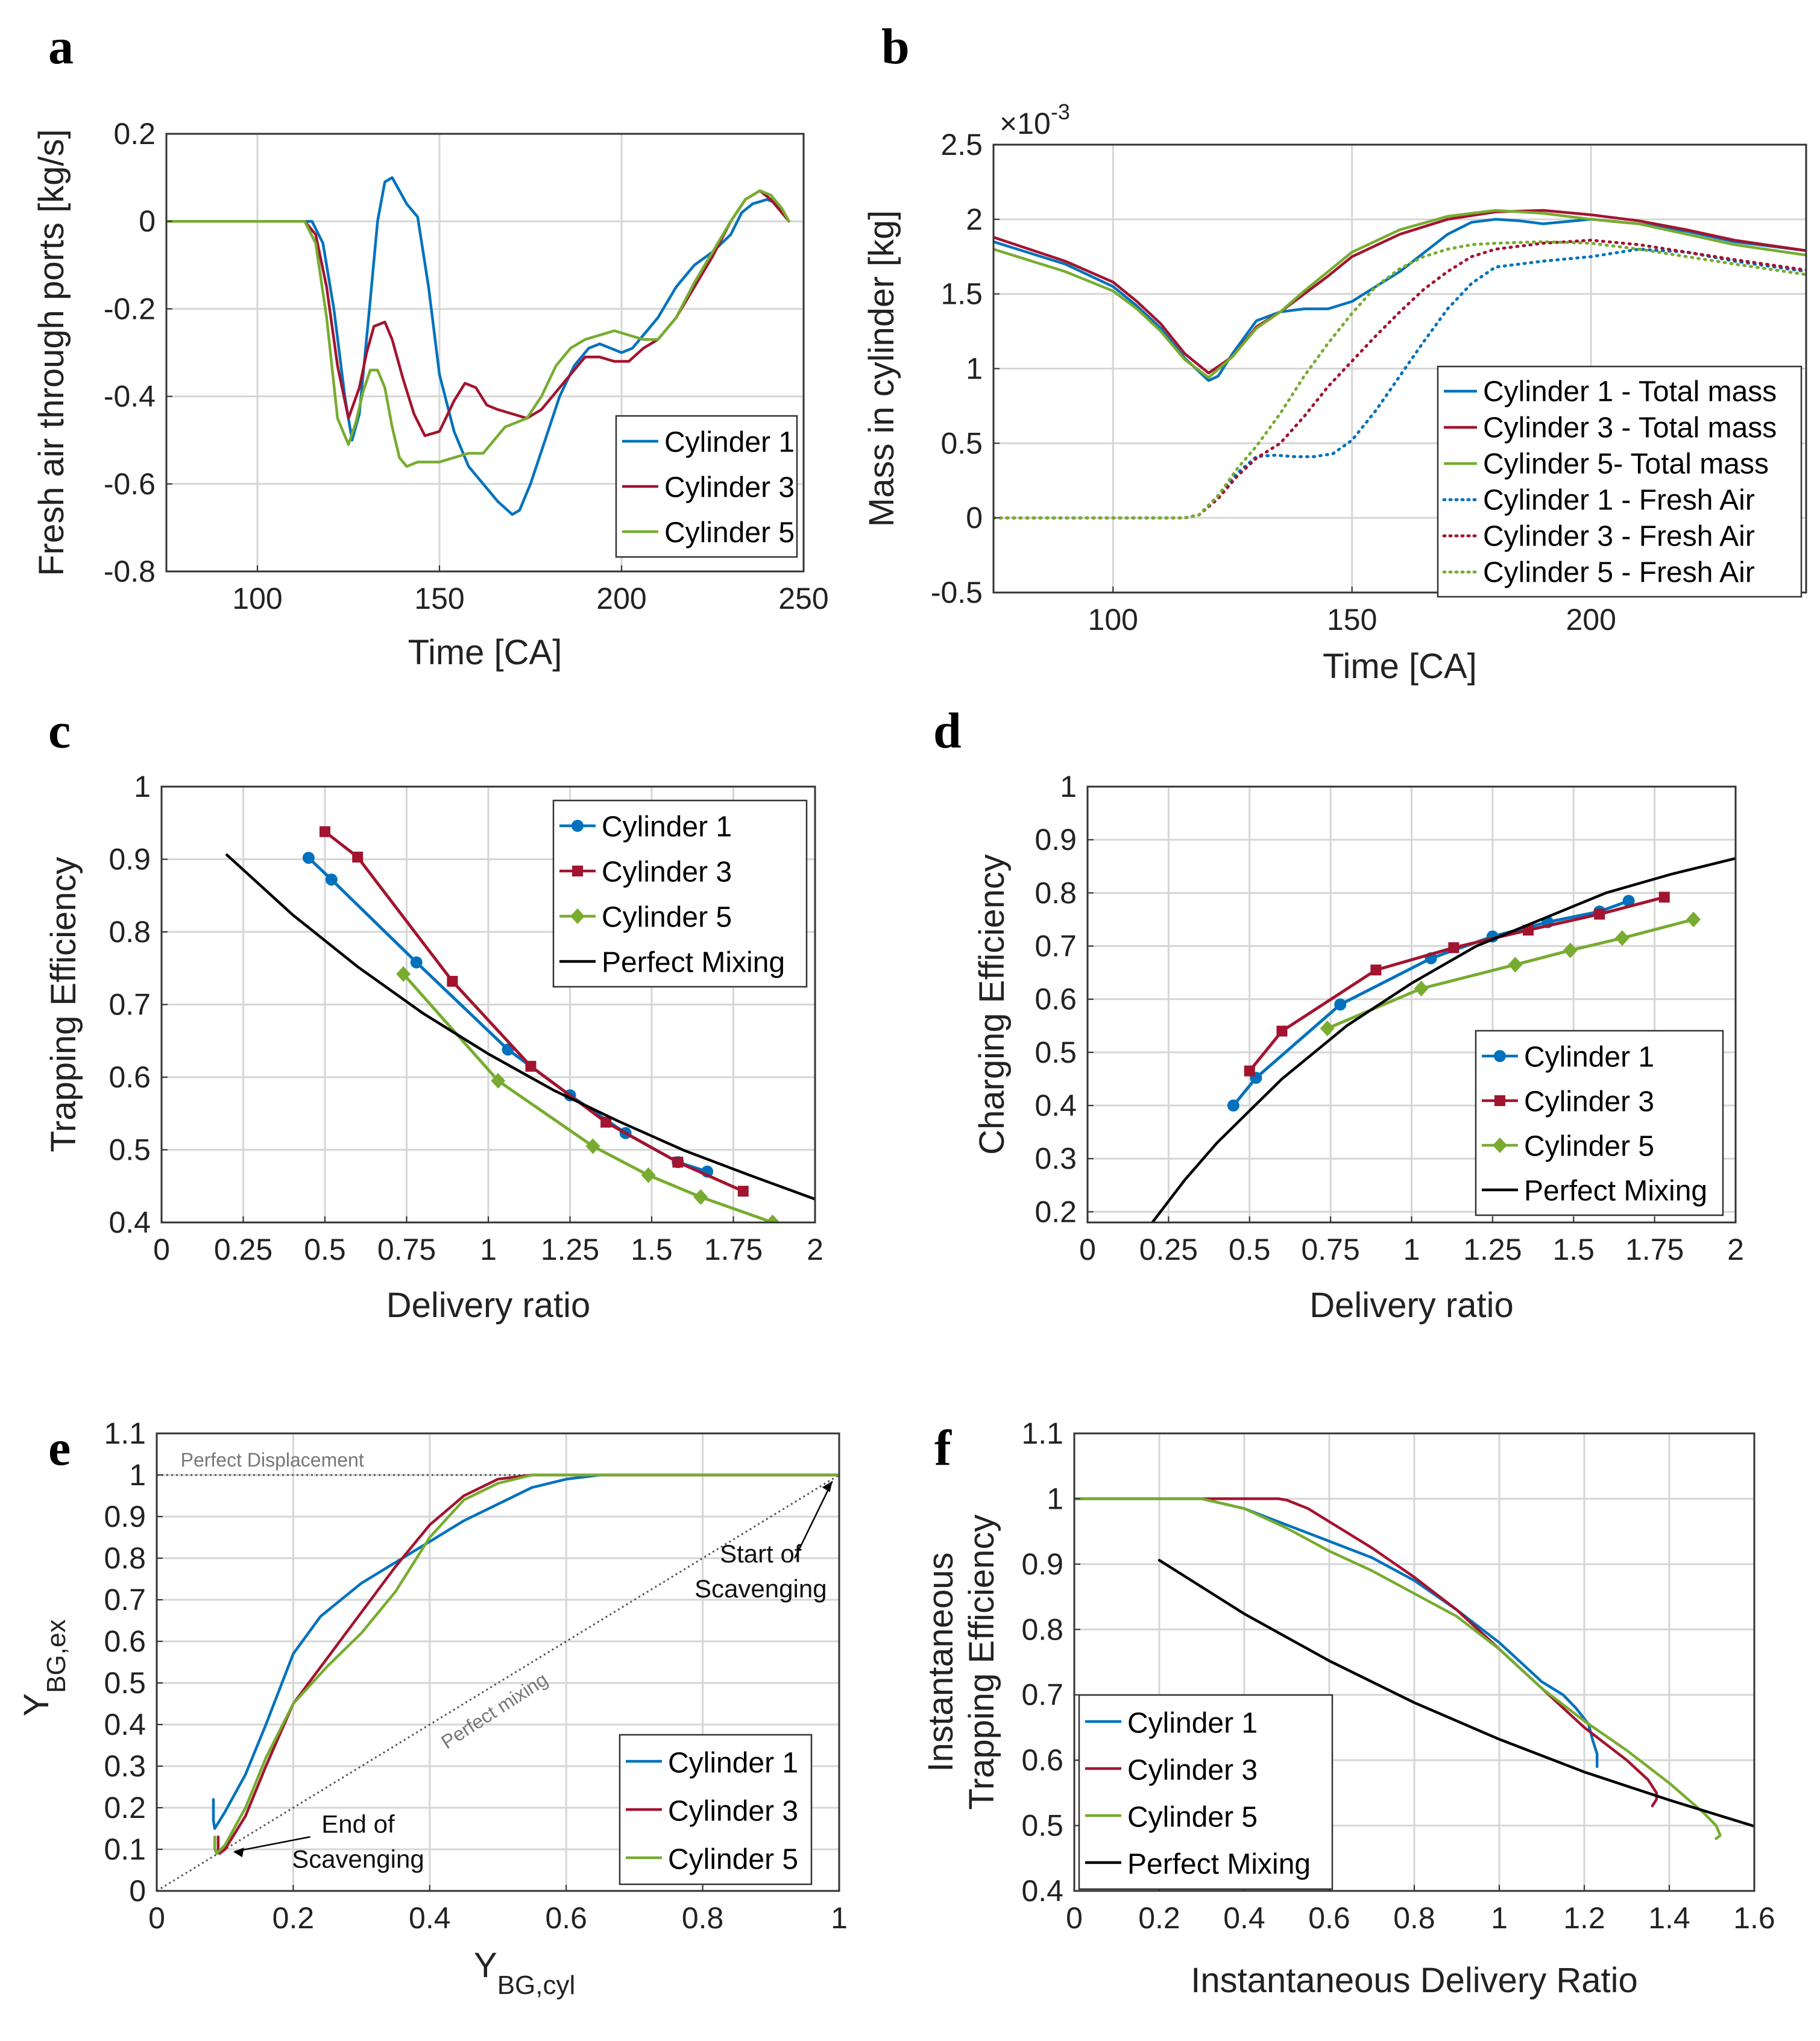 The height and width of the screenshot is (2041, 1820). Describe the element at coordinates (1250, 1249) in the screenshot. I see `x-tick-label: 0.5` at that location.